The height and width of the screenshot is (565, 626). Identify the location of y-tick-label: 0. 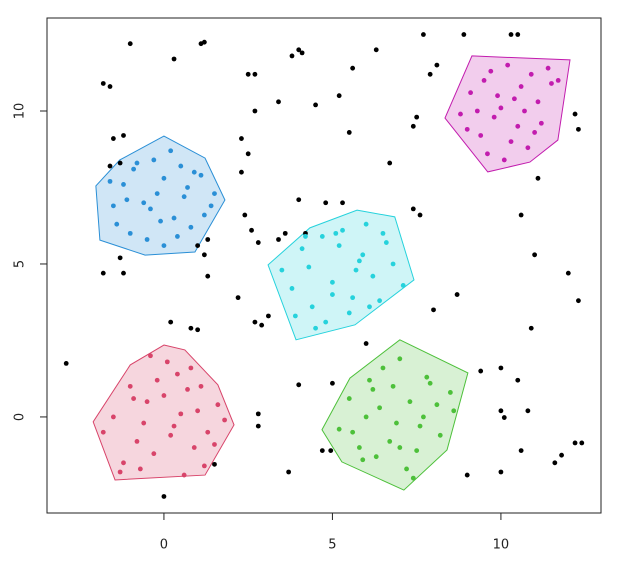
(20, 417).